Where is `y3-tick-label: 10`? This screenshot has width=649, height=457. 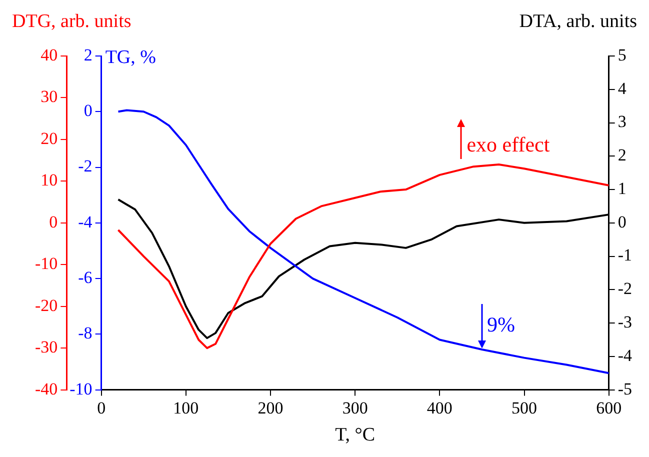 y3-tick-label: 10 is located at coordinates (49, 180).